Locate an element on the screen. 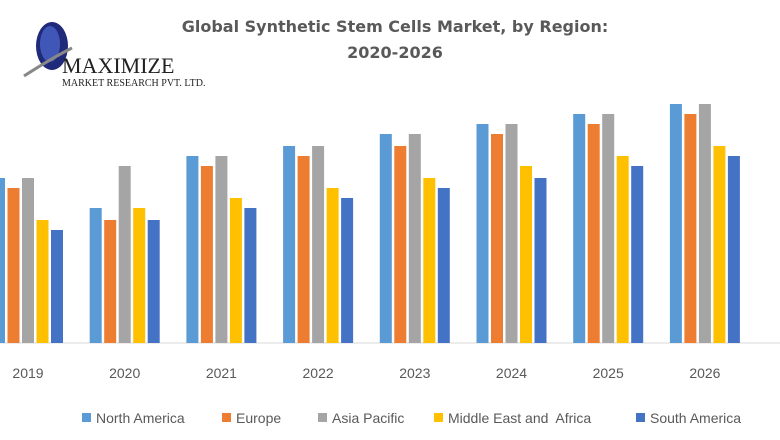  bar-asia-pacific-2020 is located at coordinates (124, 254).